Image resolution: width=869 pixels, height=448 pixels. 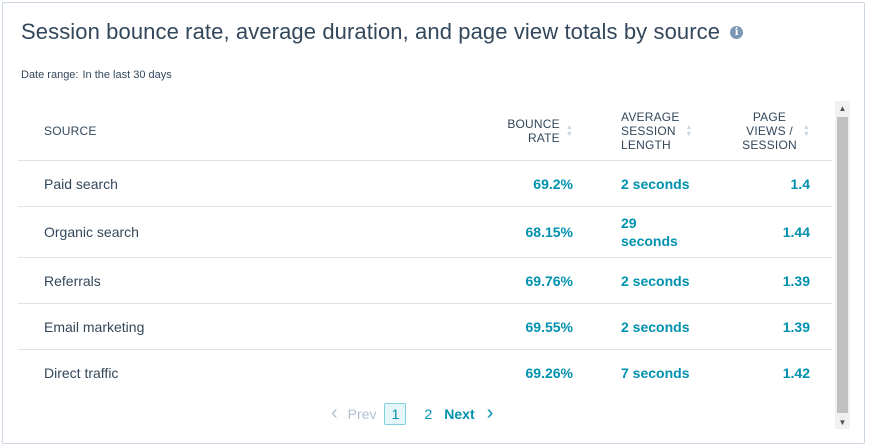 I want to click on vertical-scrollbar: ▲ ▼, so click(x=842, y=265).